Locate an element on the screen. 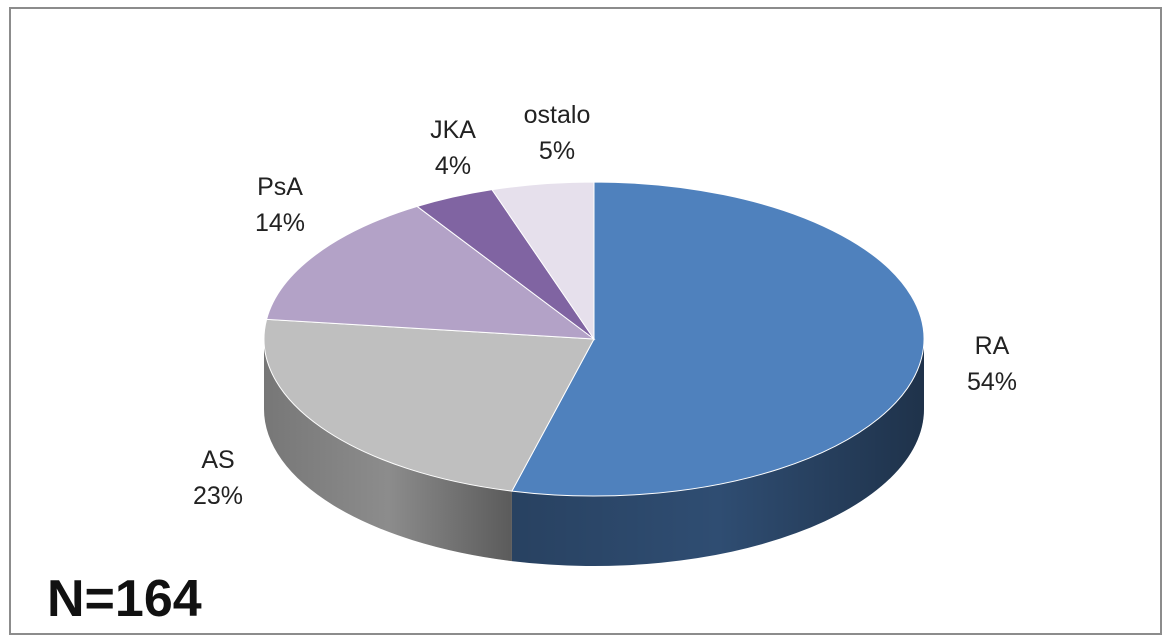  slice-label-jka-value: 4% is located at coordinates (453, 166).